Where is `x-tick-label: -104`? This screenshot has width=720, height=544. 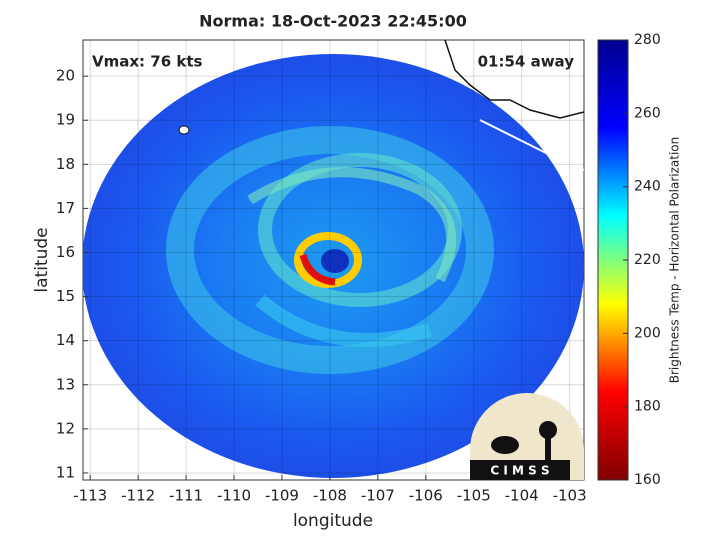 x-tick-label: -104 is located at coordinates (522, 496).